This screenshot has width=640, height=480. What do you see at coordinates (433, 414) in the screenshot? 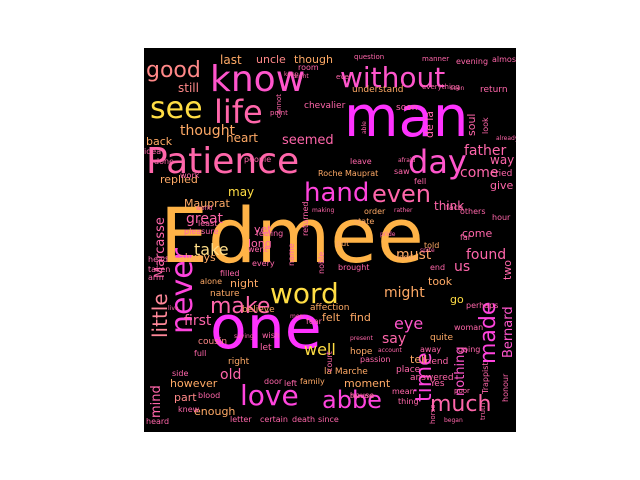
I see `word: horse` at bounding box center [433, 414].